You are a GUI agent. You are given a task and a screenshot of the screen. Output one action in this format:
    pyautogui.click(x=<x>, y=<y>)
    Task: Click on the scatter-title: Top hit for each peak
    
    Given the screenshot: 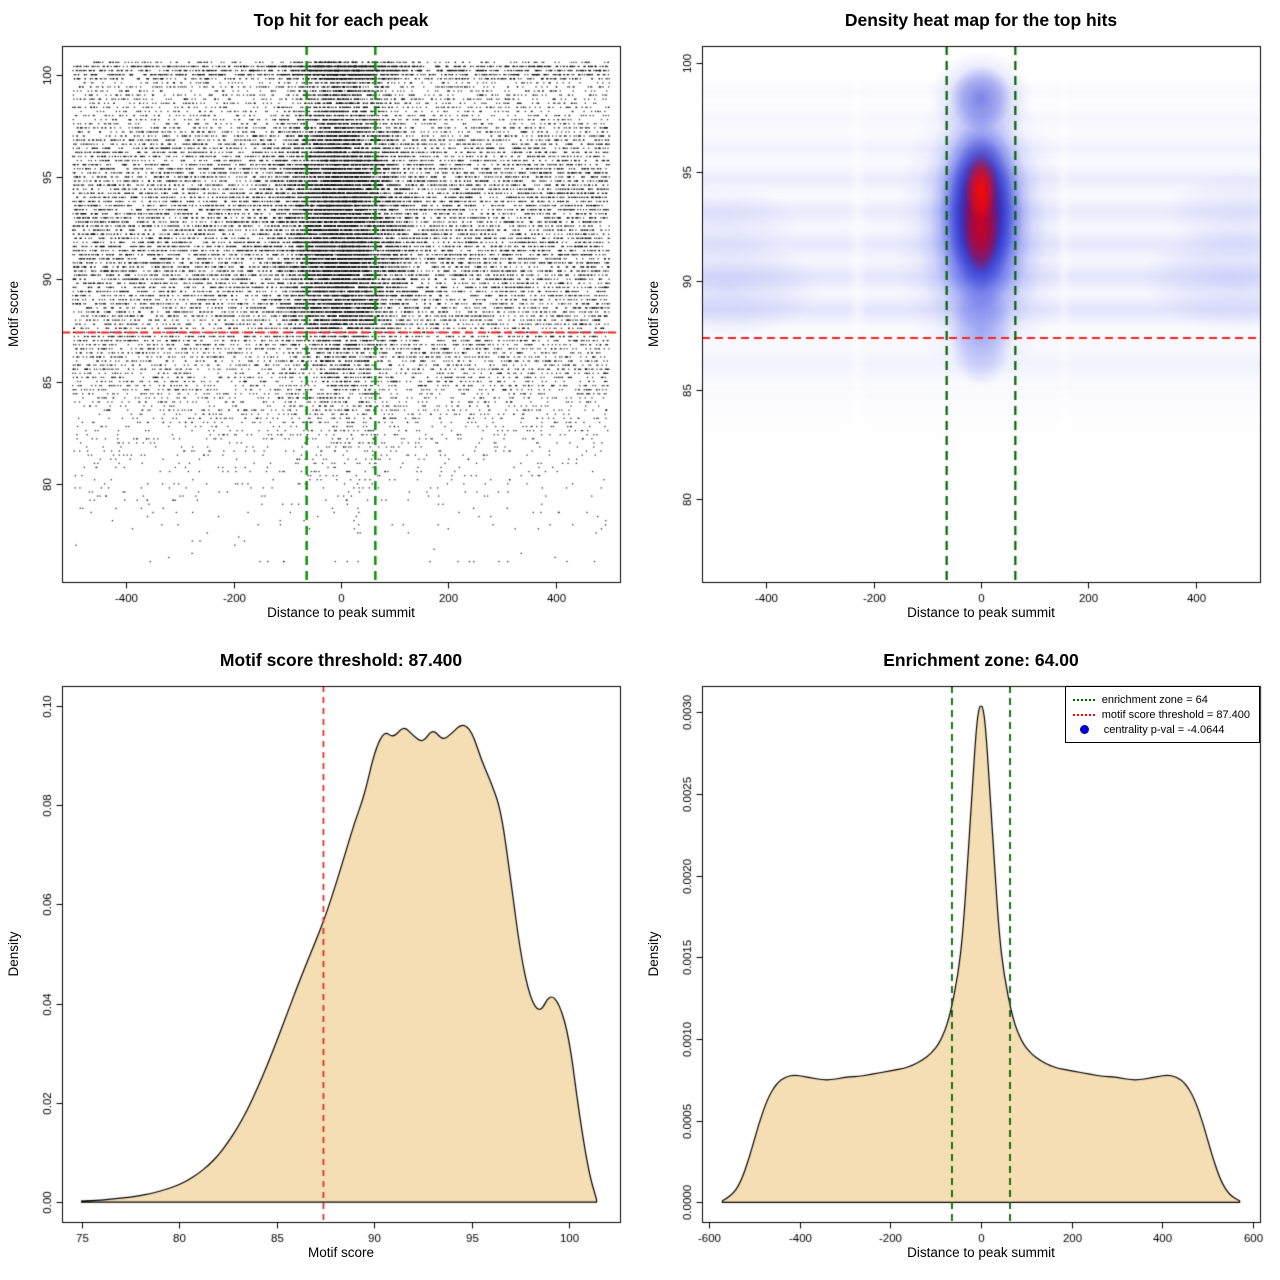 What is the action you would take?
    pyautogui.click(x=341, y=20)
    